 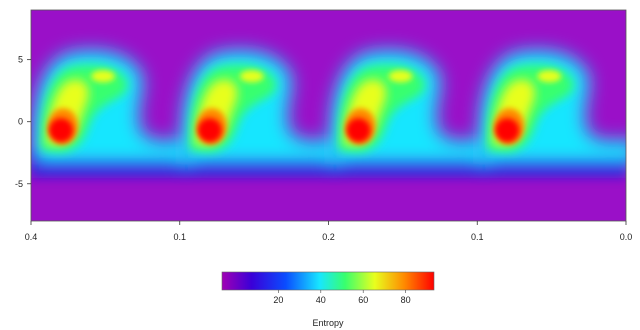 I want to click on colorbar: 20 40 60 80 Entropy, so click(x=328, y=299).